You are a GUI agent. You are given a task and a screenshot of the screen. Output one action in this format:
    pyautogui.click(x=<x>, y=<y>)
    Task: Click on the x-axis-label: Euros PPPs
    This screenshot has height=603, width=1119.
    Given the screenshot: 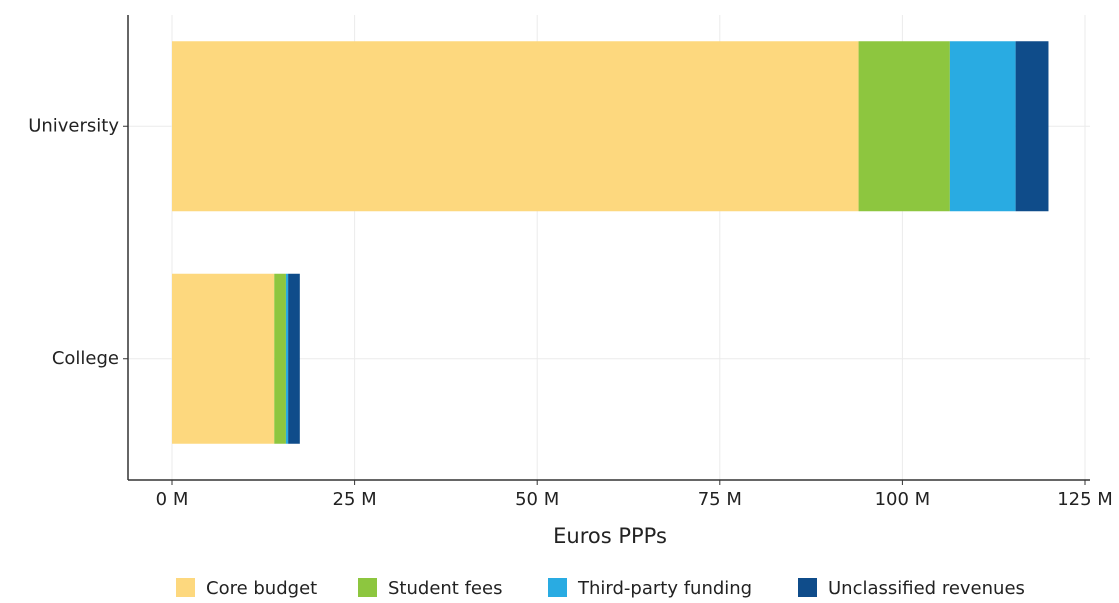 What is the action you would take?
    pyautogui.click(x=610, y=536)
    